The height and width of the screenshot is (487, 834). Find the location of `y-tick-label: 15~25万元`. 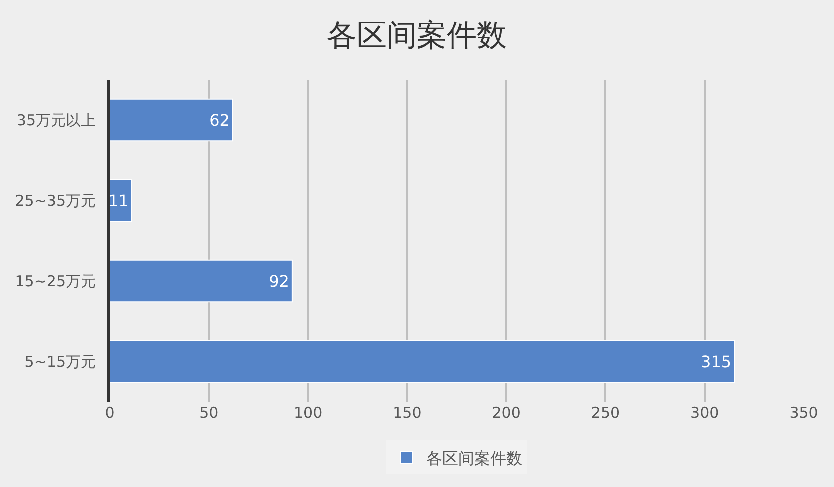

y-tick-label: 15~25万元 is located at coordinates (55, 281).